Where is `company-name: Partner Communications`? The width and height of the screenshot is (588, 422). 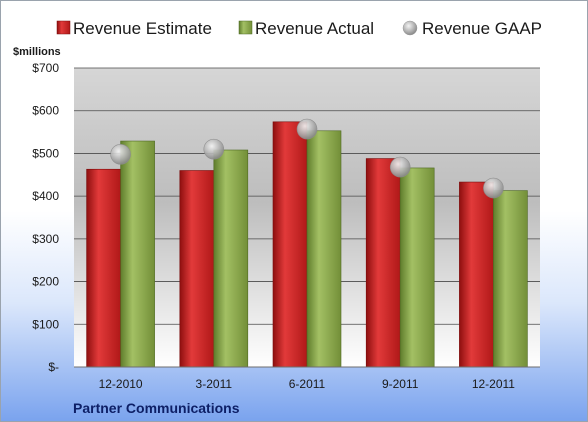 company-name: Partner Communications is located at coordinates (156, 408).